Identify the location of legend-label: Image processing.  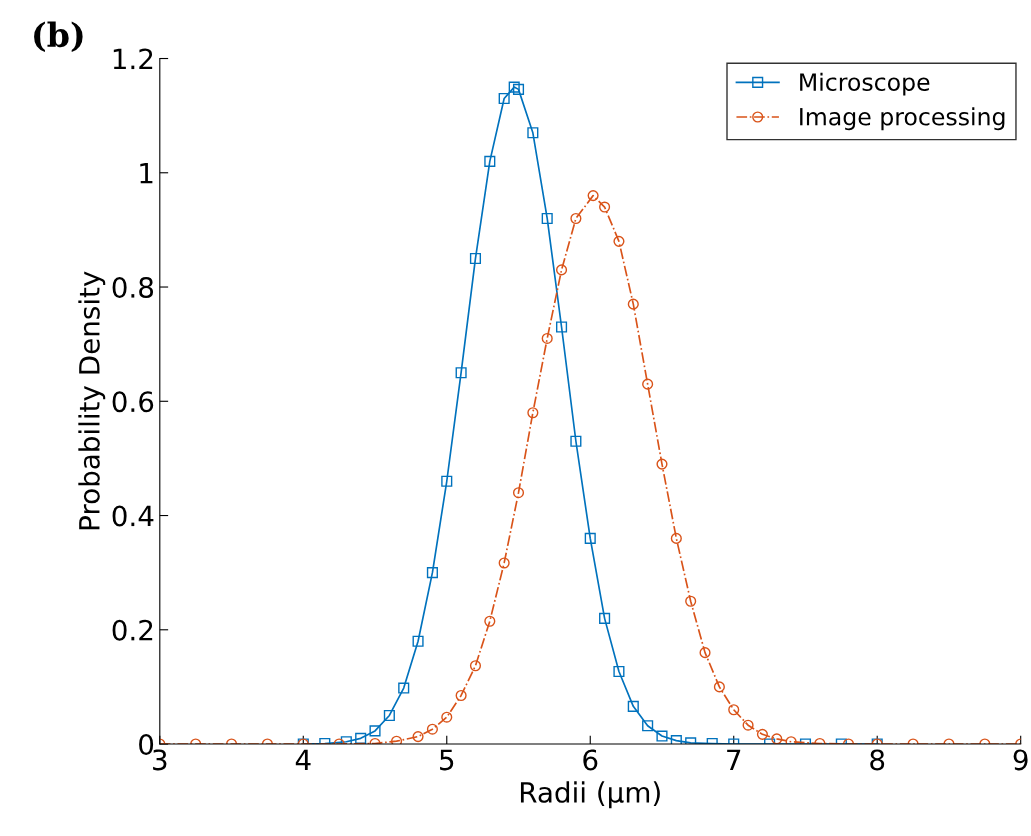
(902, 119).